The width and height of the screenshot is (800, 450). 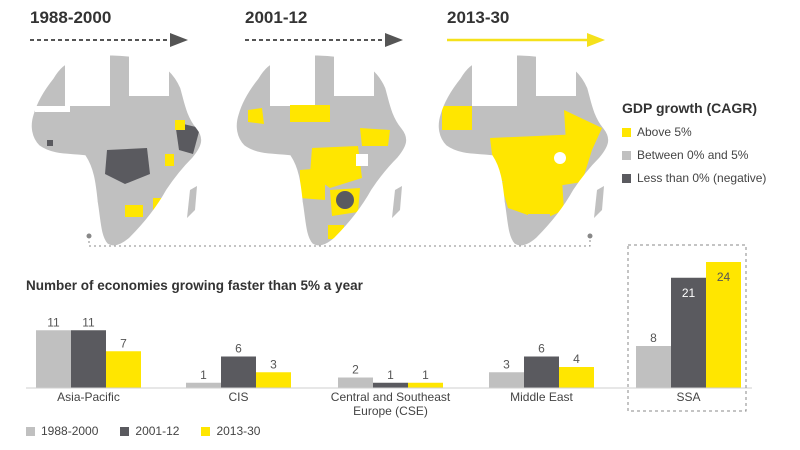 I want to click on bar-value-label: 8, so click(x=653, y=338).